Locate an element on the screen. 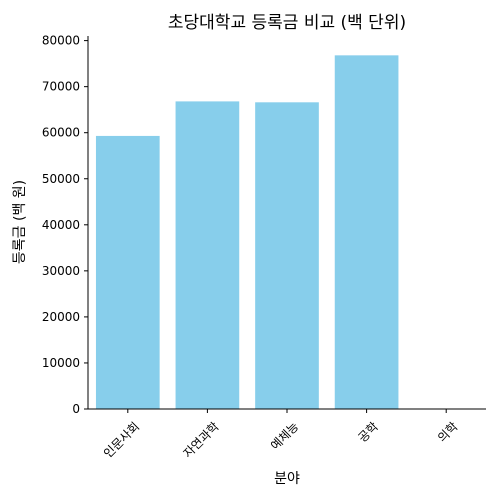  y-tick-label: 80000 is located at coordinates (61, 41).